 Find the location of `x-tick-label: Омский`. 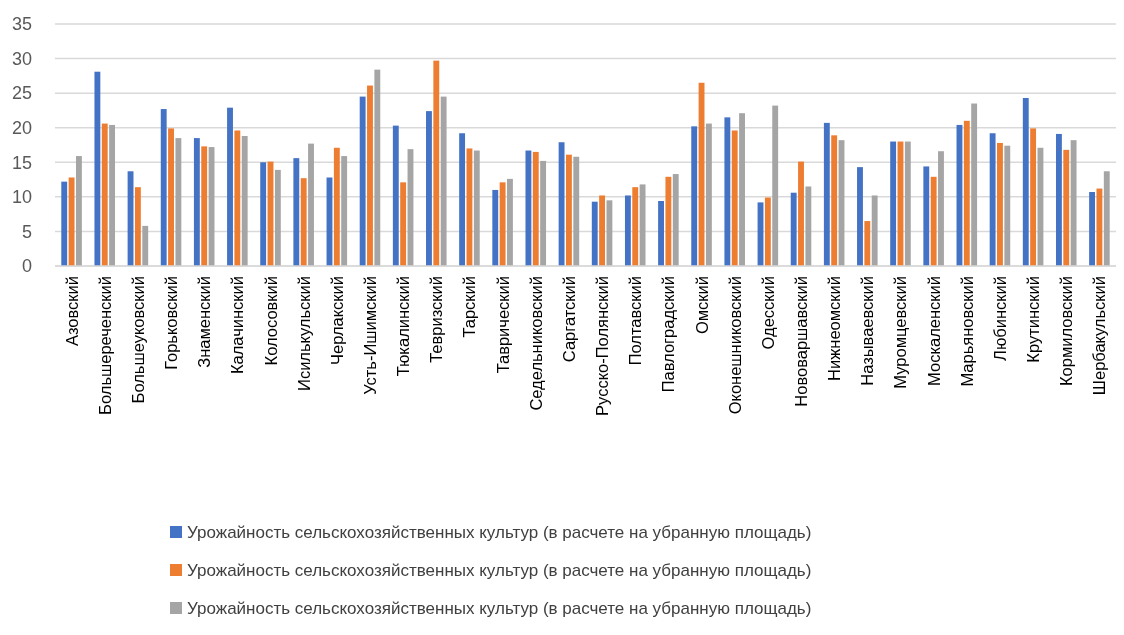

x-tick-label: Омский is located at coordinates (701, 305).